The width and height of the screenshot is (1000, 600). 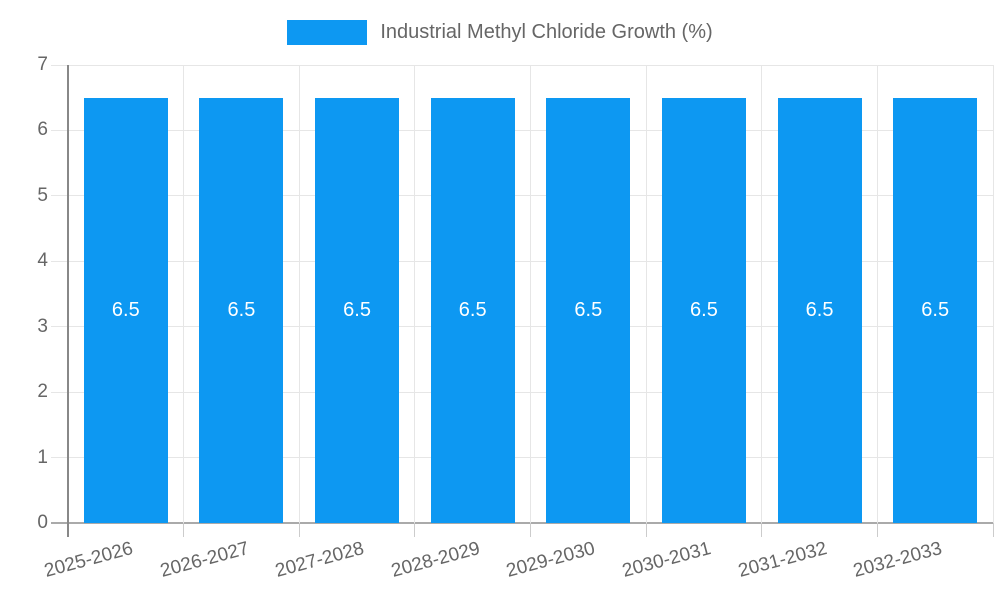 I want to click on y-tick-label: 0, so click(x=42, y=522).